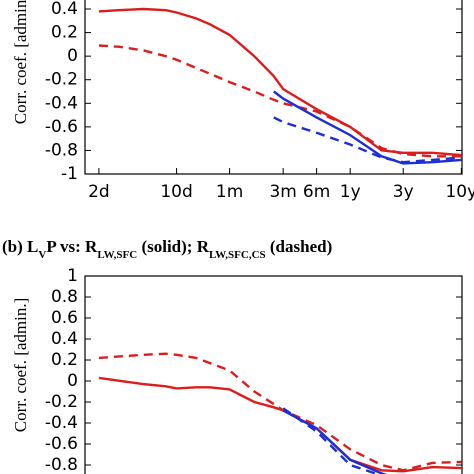  What do you see at coordinates (316, 192) in the screenshot?
I see `x-tick-label: 6m` at bounding box center [316, 192].